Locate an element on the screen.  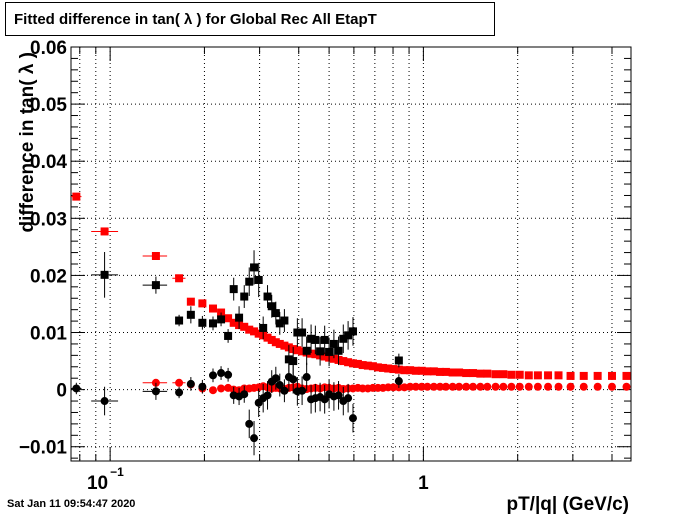
x-tick-label: 1 is located at coordinates (423, 483).